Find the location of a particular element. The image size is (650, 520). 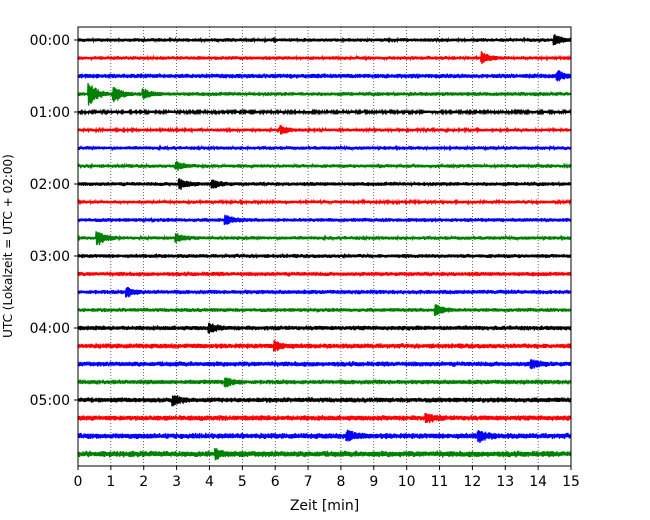

y-tick-label: 03:00 is located at coordinates (50, 257).